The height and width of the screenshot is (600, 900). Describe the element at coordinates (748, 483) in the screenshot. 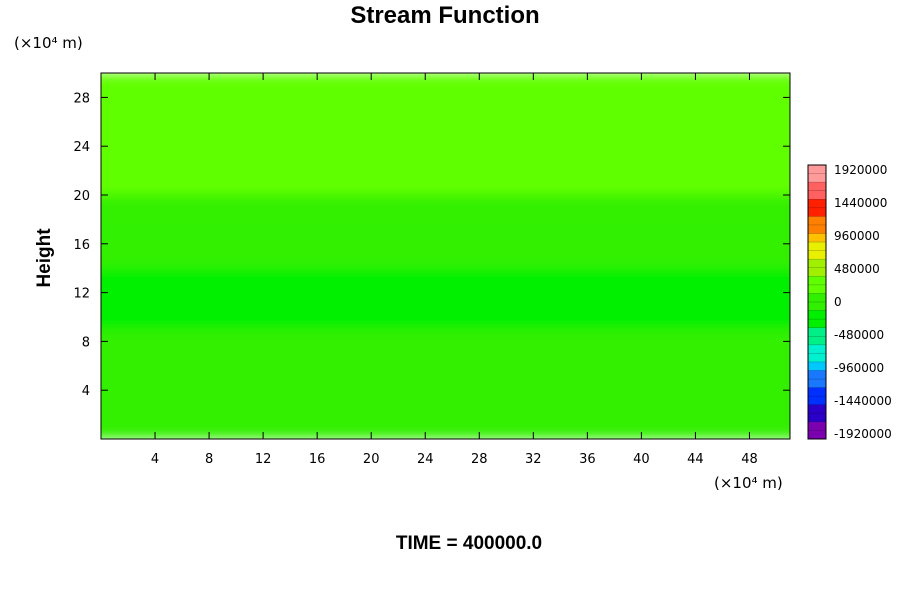

I see `x-axis-unit: (×10⁴ m)` at that location.